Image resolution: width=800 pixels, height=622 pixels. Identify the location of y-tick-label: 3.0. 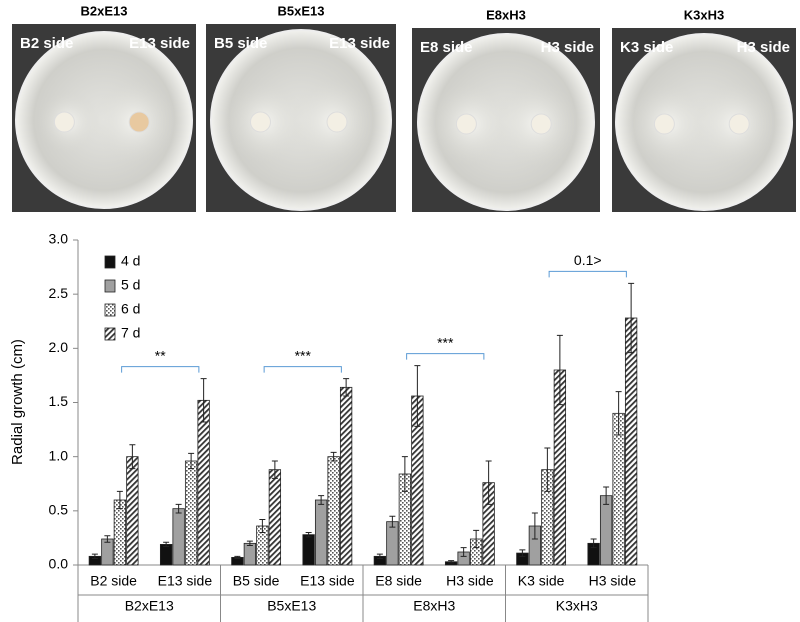
(59, 239).